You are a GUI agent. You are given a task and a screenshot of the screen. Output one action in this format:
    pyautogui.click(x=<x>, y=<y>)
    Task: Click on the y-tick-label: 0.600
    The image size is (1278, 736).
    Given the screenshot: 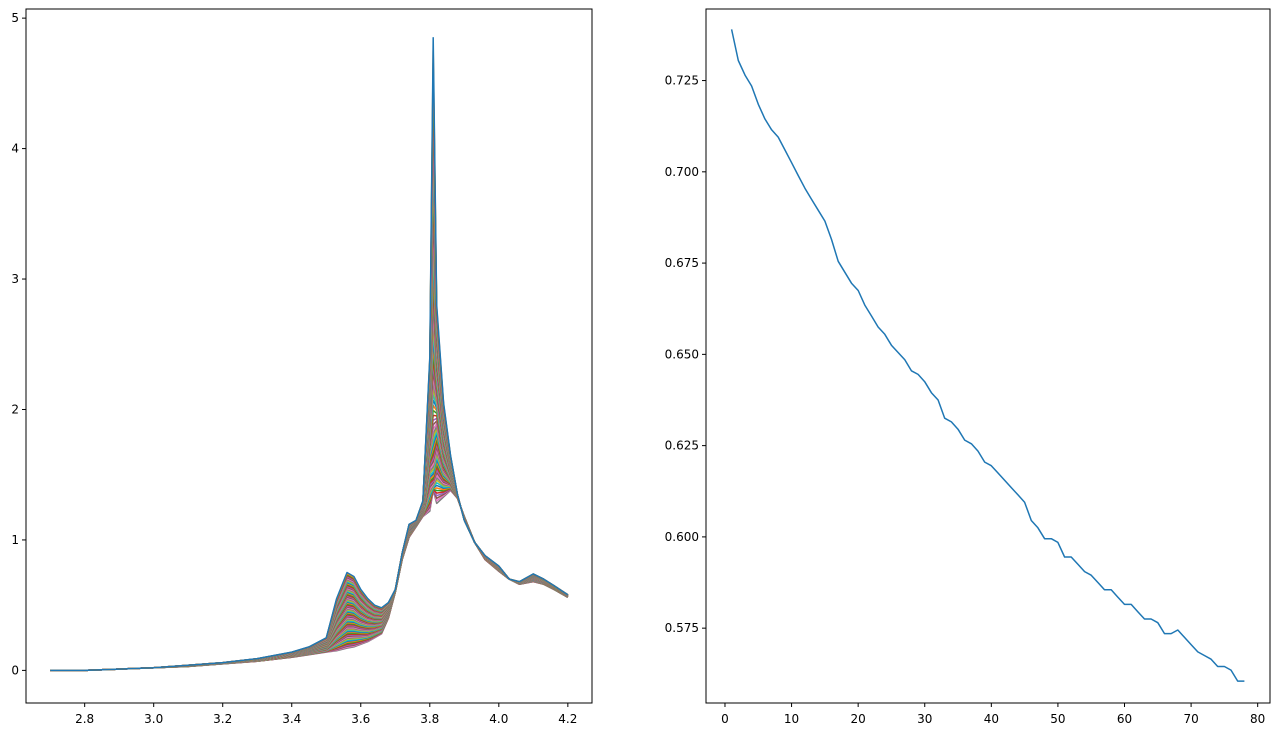 What is the action you would take?
    pyautogui.click(x=682, y=537)
    